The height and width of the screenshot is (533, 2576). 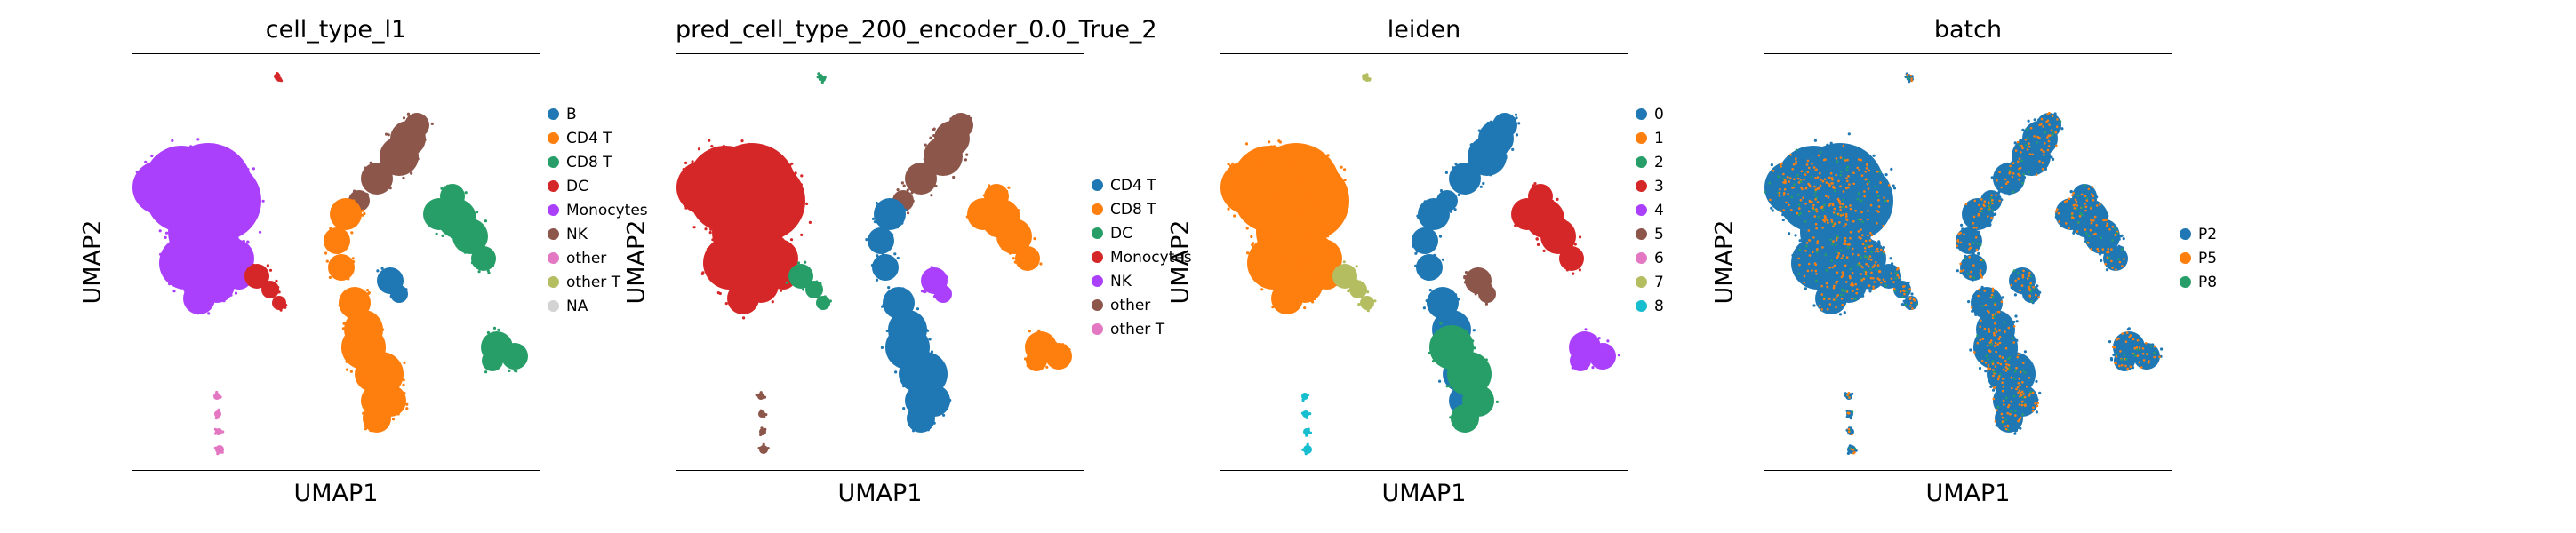 I want to click on legend-entry: 4, so click(x=1650, y=210).